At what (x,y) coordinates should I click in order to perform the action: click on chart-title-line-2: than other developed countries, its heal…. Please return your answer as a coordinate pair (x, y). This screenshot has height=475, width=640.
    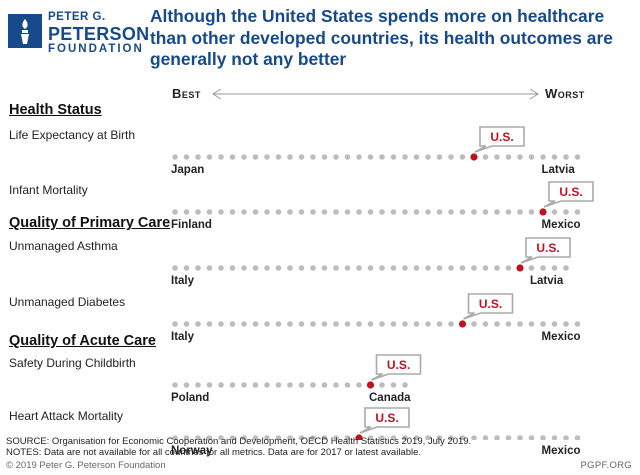
    Looking at the image, I should click on (381, 37).